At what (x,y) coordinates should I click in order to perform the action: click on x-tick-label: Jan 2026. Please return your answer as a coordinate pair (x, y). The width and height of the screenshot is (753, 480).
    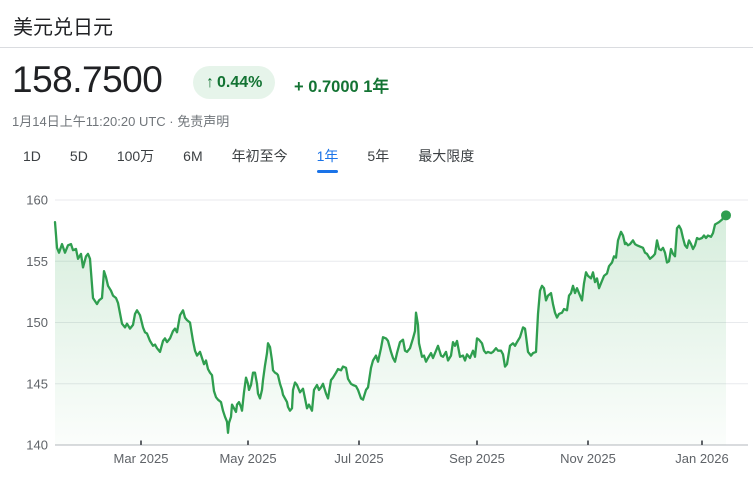
    Looking at the image, I should click on (702, 458).